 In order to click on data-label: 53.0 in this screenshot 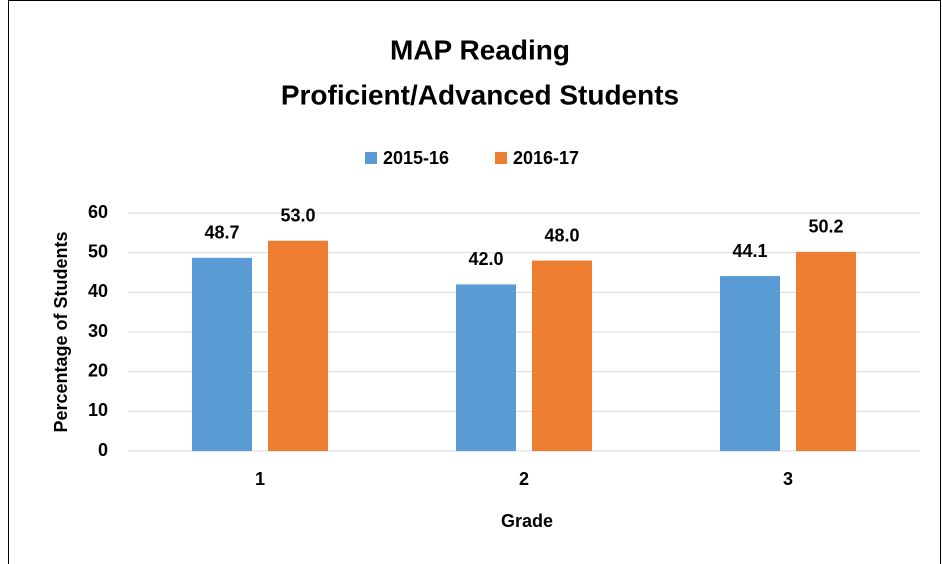, I will do `click(297, 216)`.